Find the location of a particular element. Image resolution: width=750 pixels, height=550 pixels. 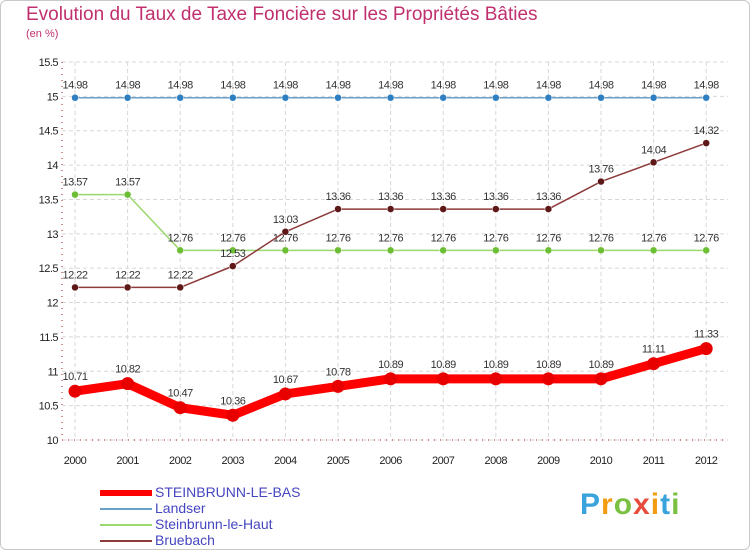

data-label-steinbrunn-le-bas: 11.11 is located at coordinates (654, 350).